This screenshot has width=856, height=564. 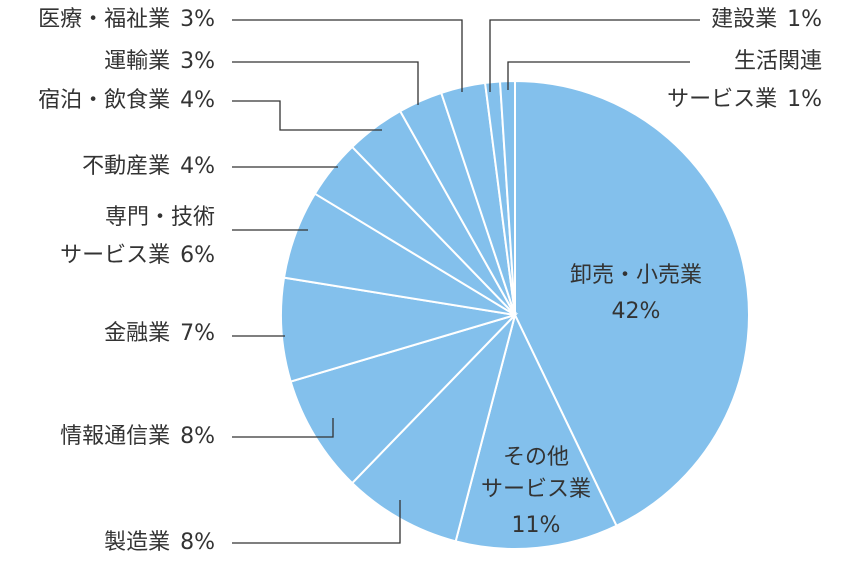 What do you see at coordinates (636, 275) in the screenshot?
I see `slice-label: 卸売・小売業` at bounding box center [636, 275].